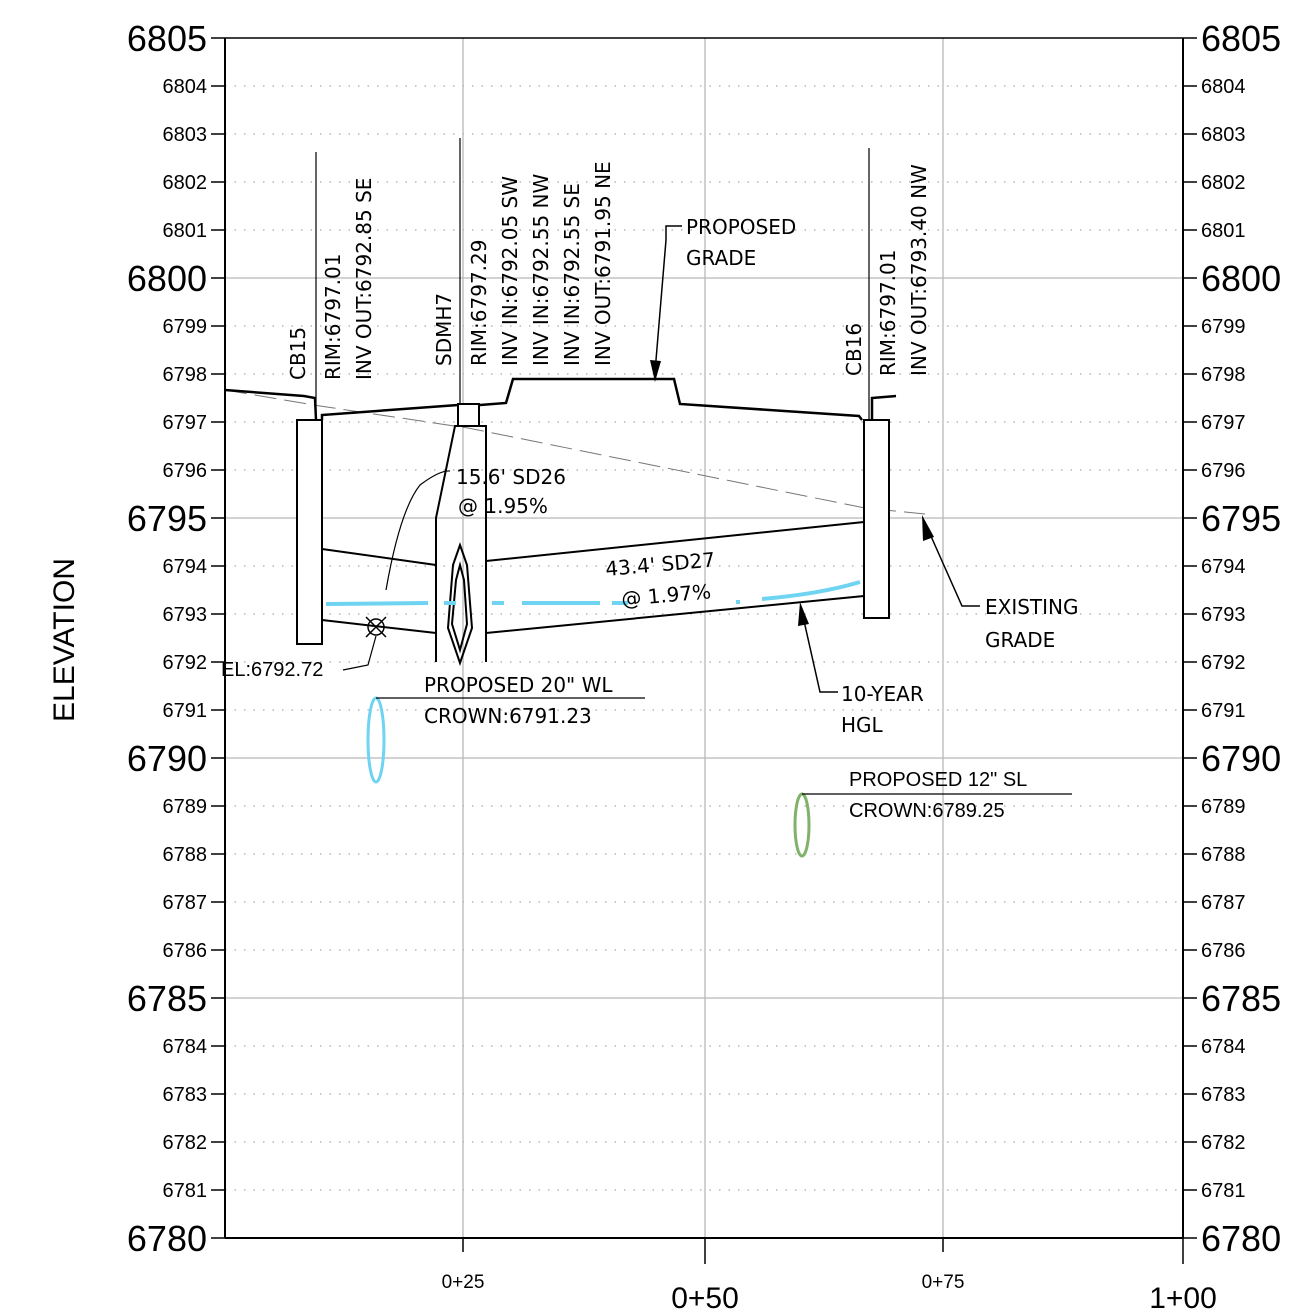  I want to click on cb16-invert: INV OUT:6793.40 NW, so click(919, 270).